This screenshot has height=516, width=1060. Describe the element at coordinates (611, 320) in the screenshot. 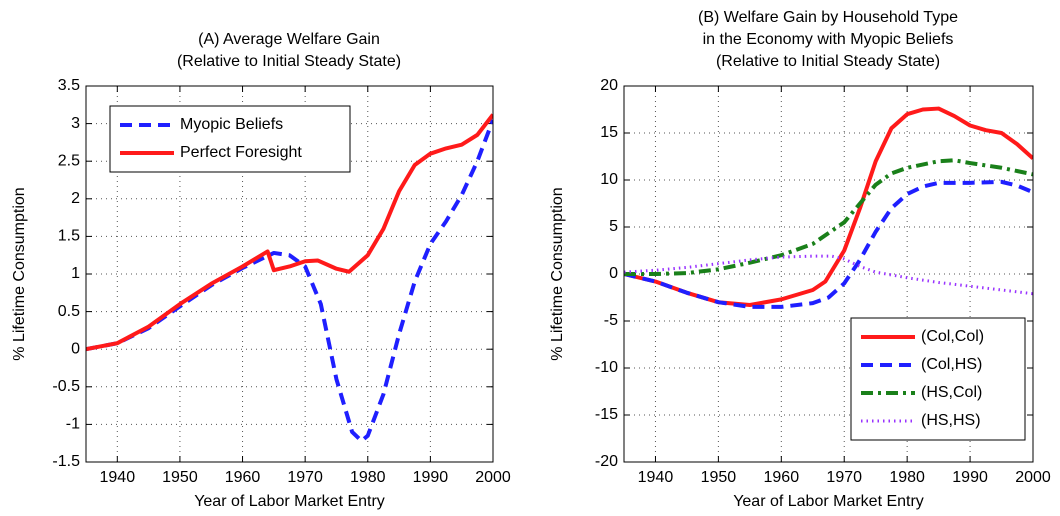

I see `y-tick-label: -5` at that location.